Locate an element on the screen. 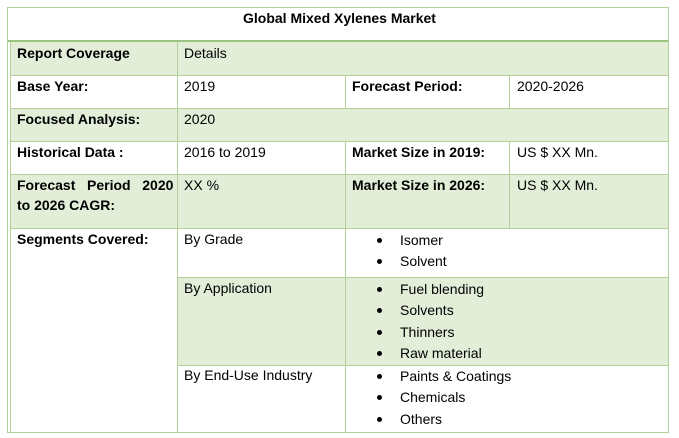 The width and height of the screenshot is (679, 438). segment-item: Others is located at coordinates (421, 419).